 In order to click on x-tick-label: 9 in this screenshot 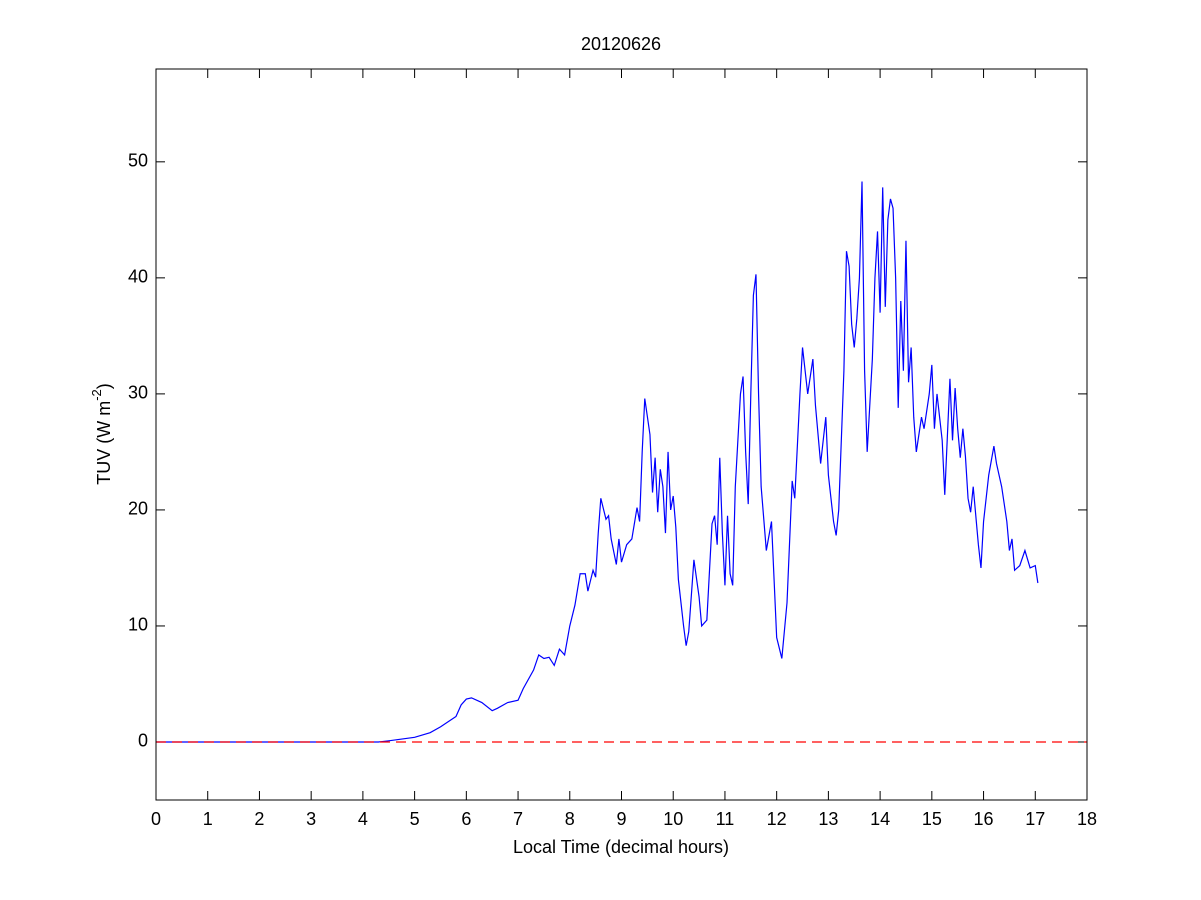, I will do `click(621, 819)`.